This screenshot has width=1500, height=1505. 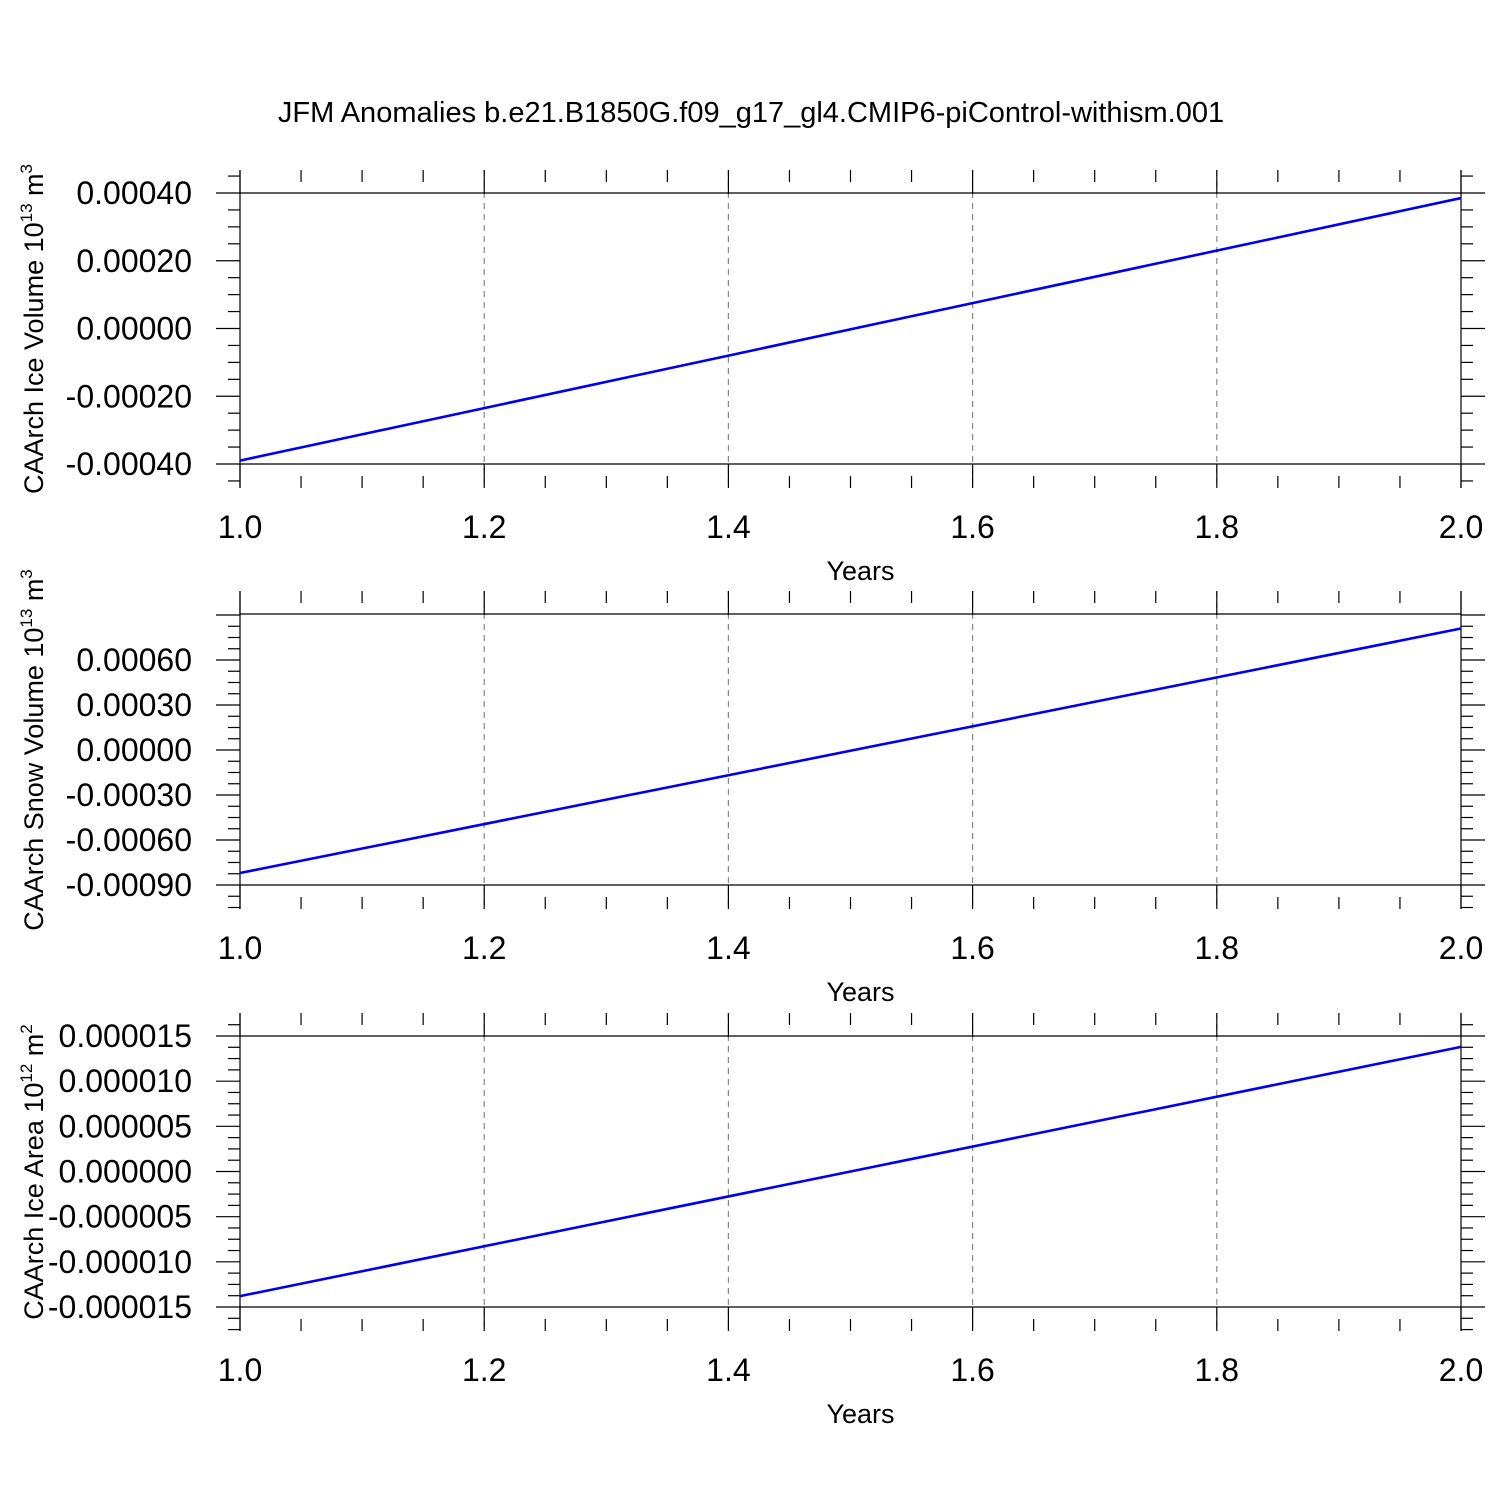 I want to click on y-tick-label: 0.000010, so click(x=125, y=1081).